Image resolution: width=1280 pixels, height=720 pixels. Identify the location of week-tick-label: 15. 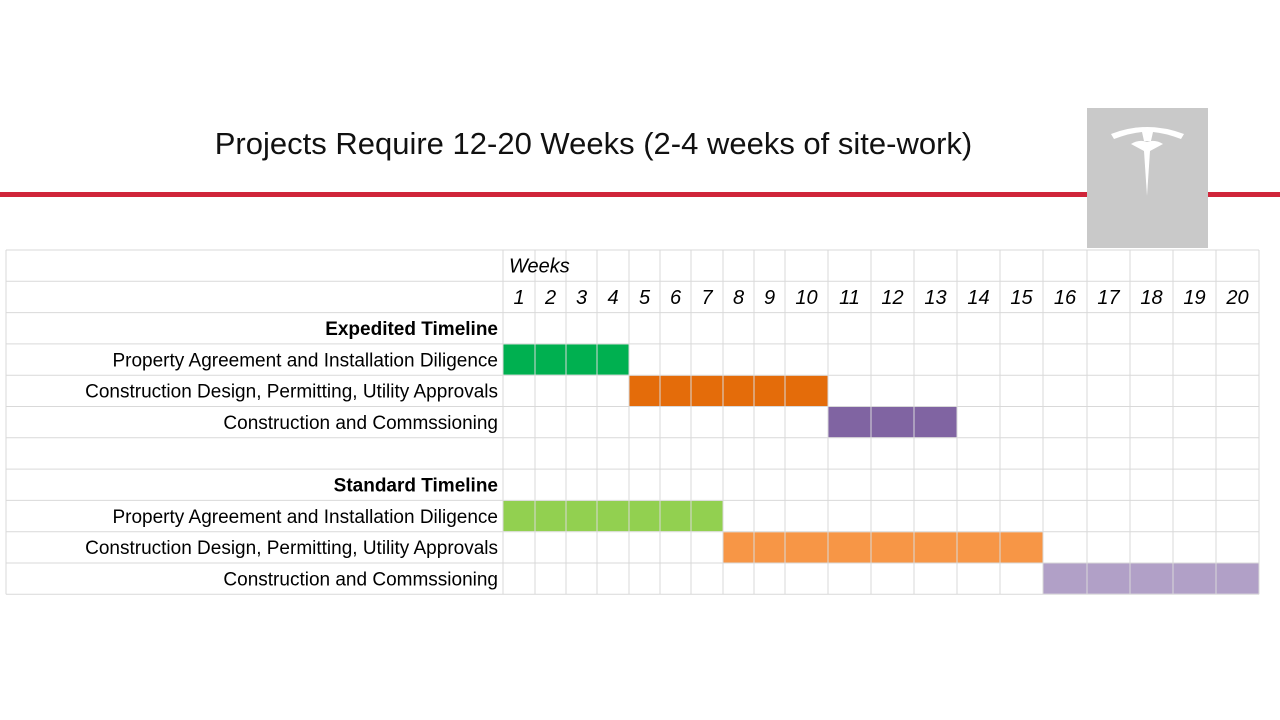
(1021, 298).